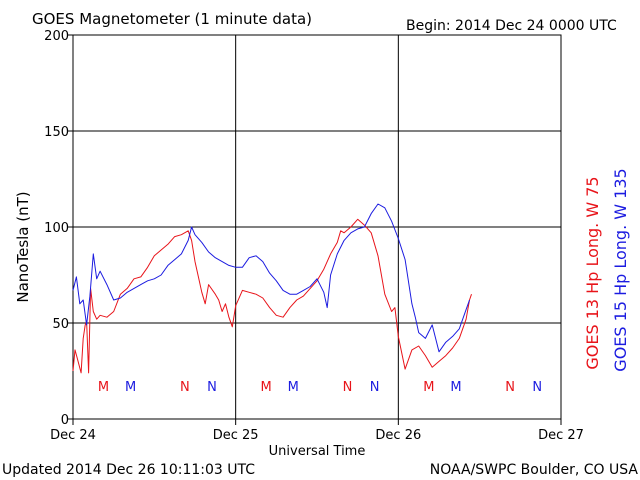  I want to click on x-tick-label: Dec 24, so click(73, 435).